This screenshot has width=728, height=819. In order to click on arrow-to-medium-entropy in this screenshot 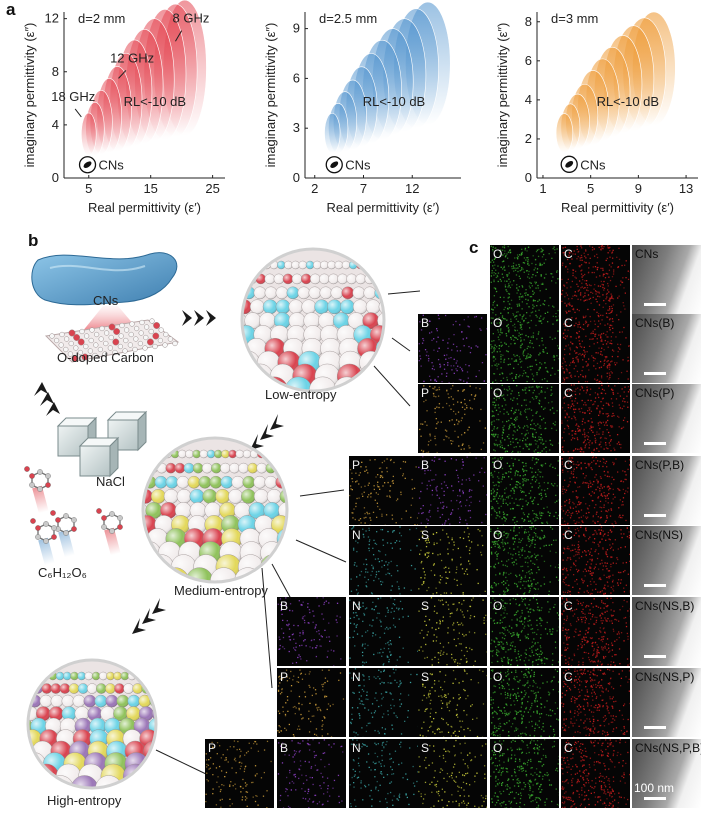, I will do `click(267, 432)`.